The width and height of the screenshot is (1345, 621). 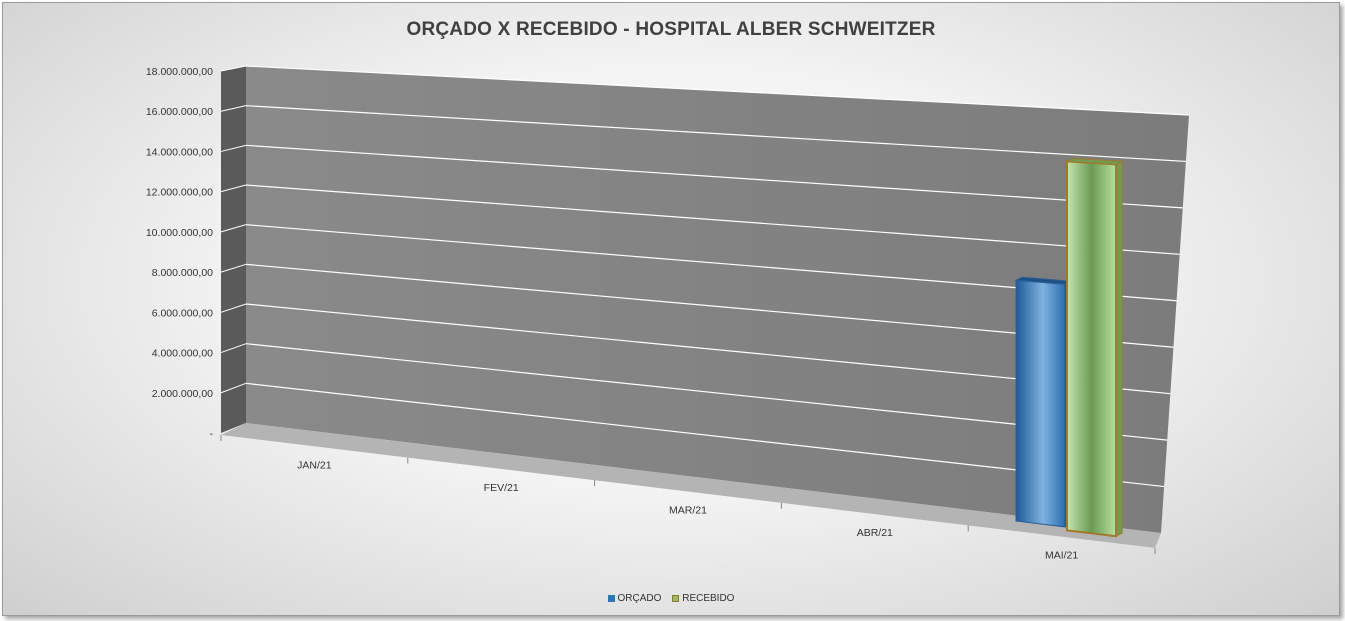 What do you see at coordinates (501, 488) in the screenshot?
I see `x-tick-label: FEV/21` at bounding box center [501, 488].